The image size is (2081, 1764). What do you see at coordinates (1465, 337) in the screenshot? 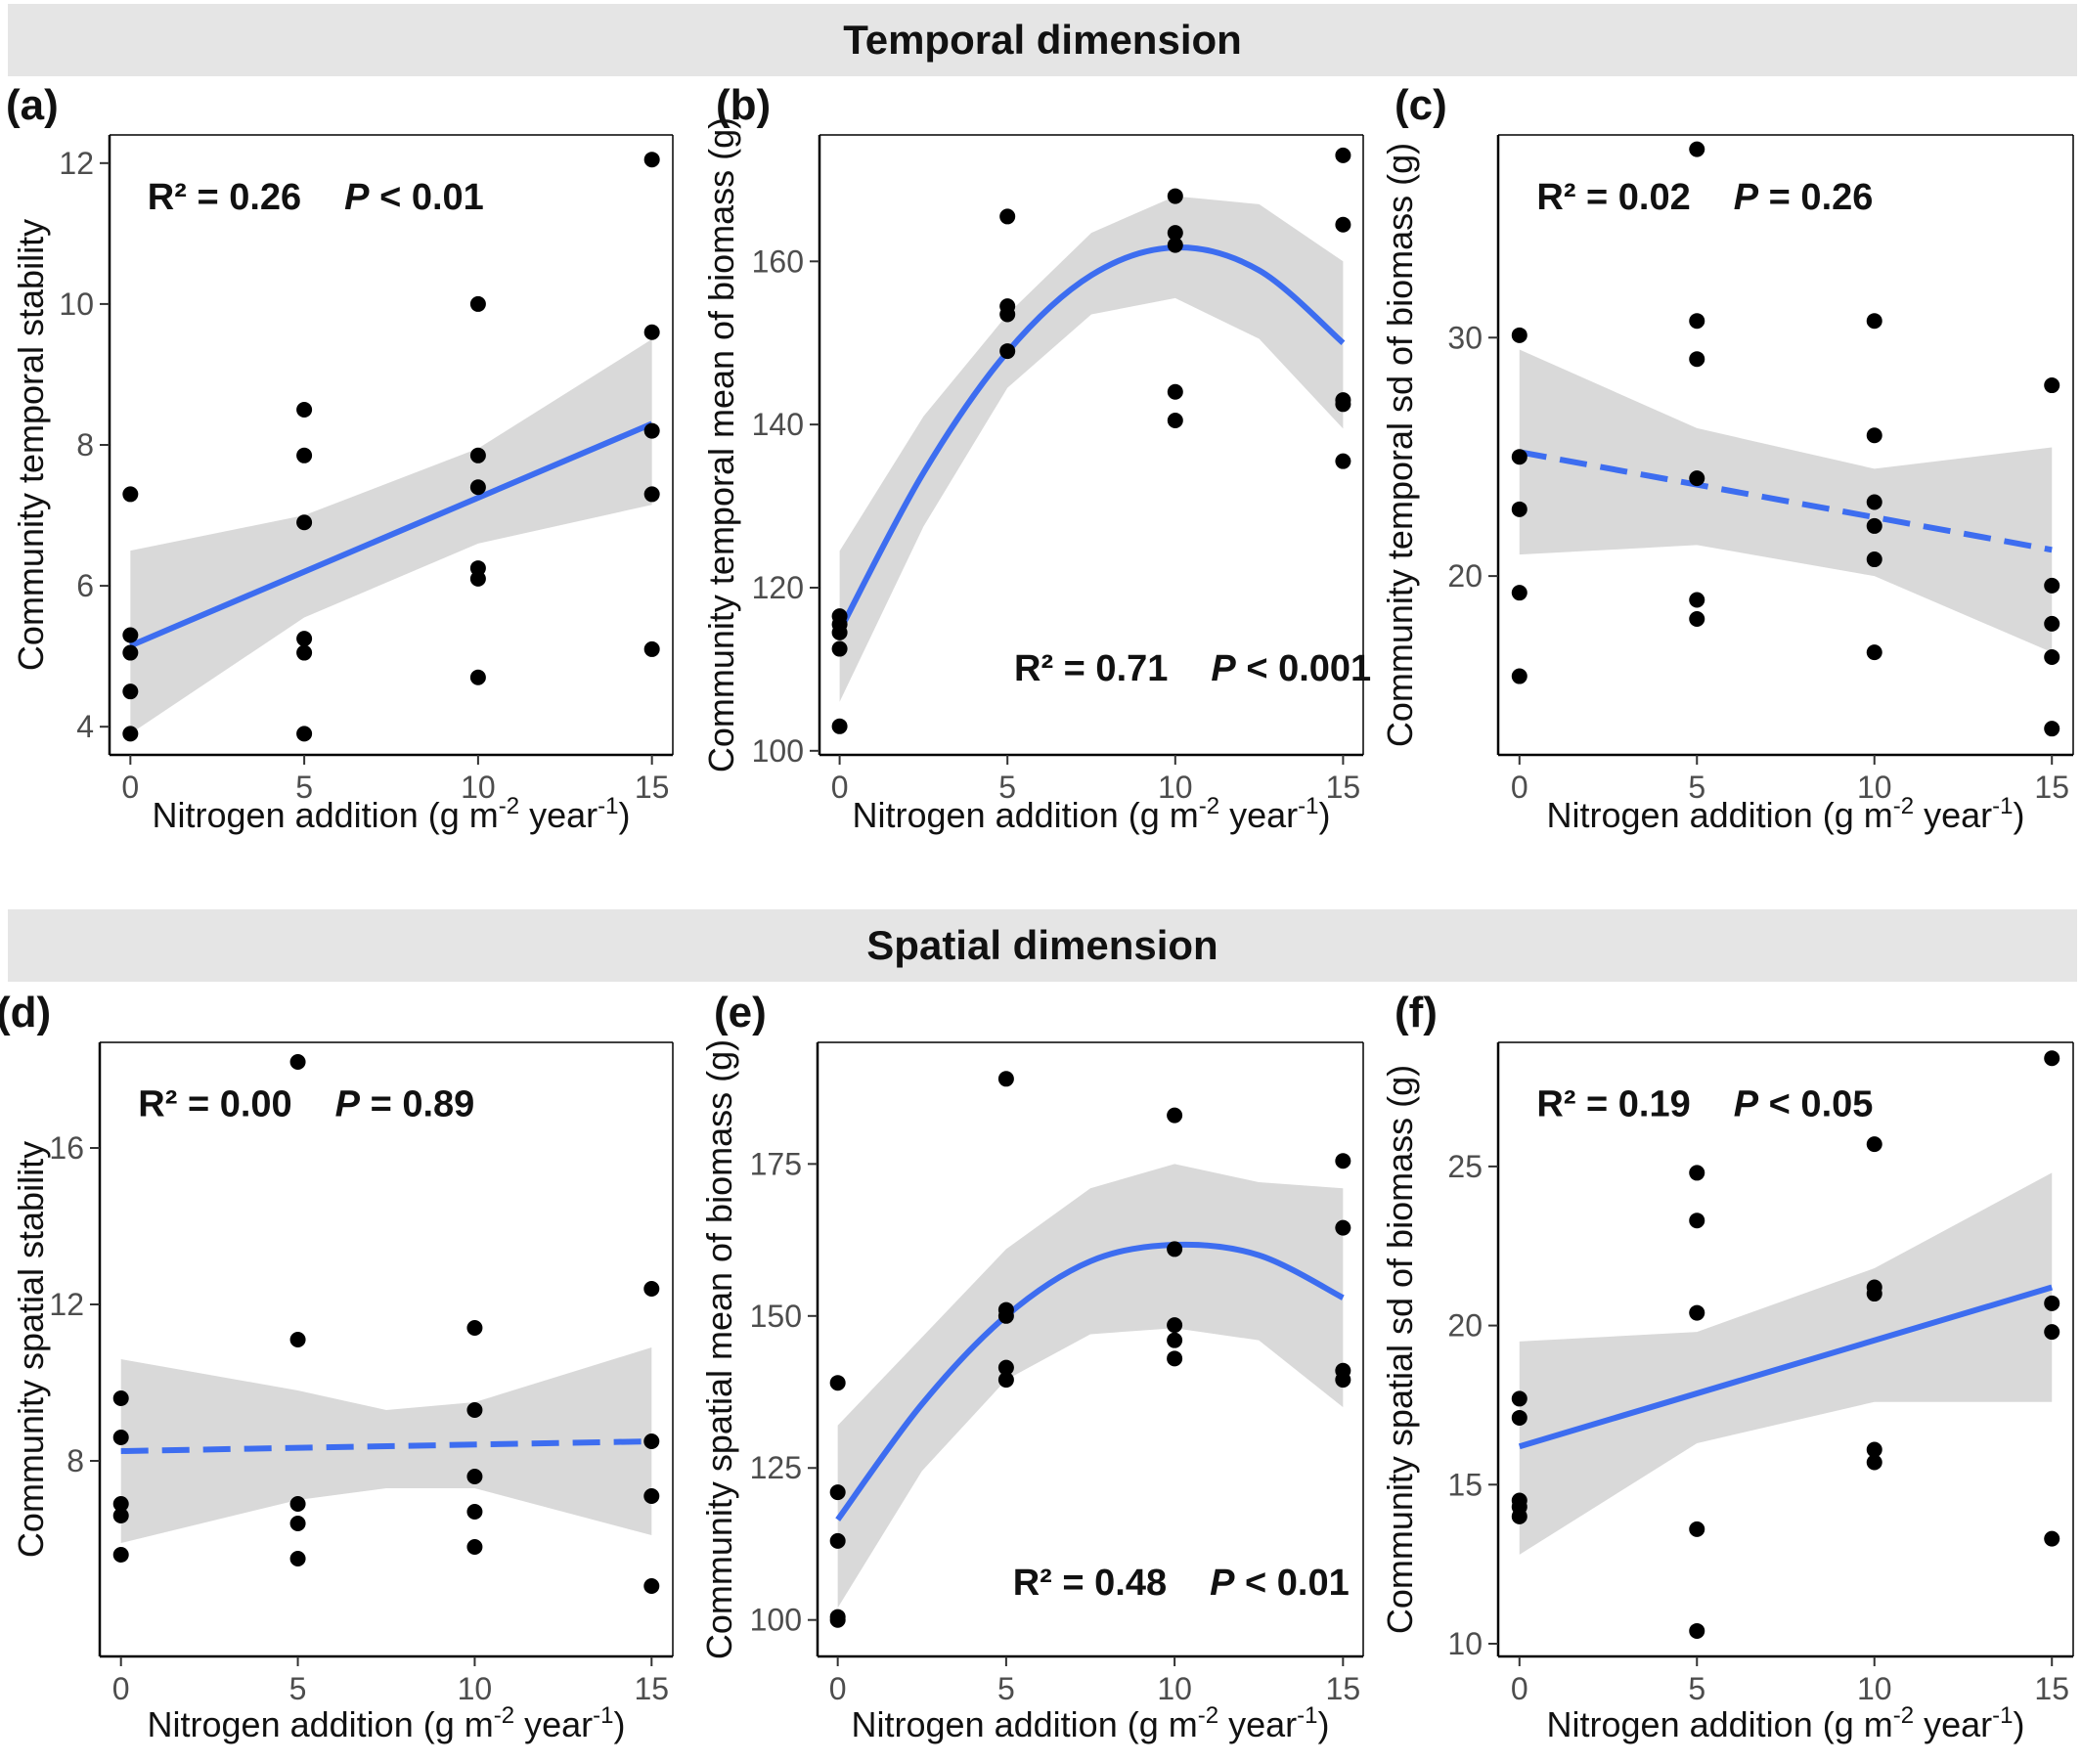
I see `y-tick-label-2-1: 30` at bounding box center [1465, 337].